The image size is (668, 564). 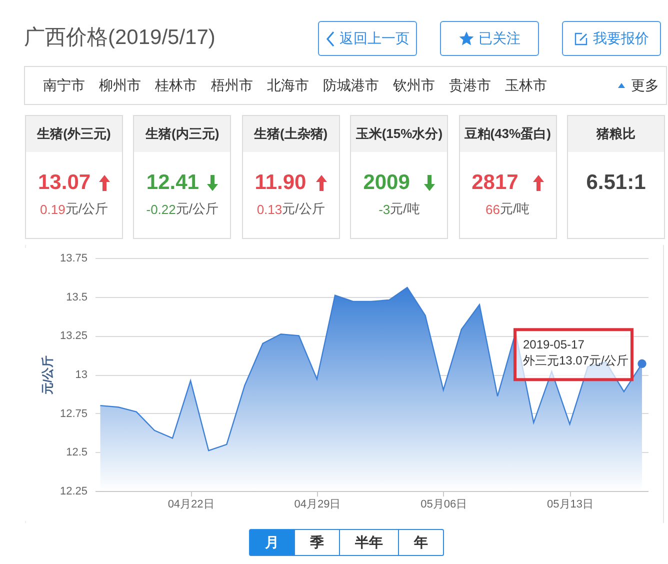 What do you see at coordinates (317, 504) in the screenshot?
I see `x-tick-label: 04月29日` at bounding box center [317, 504].